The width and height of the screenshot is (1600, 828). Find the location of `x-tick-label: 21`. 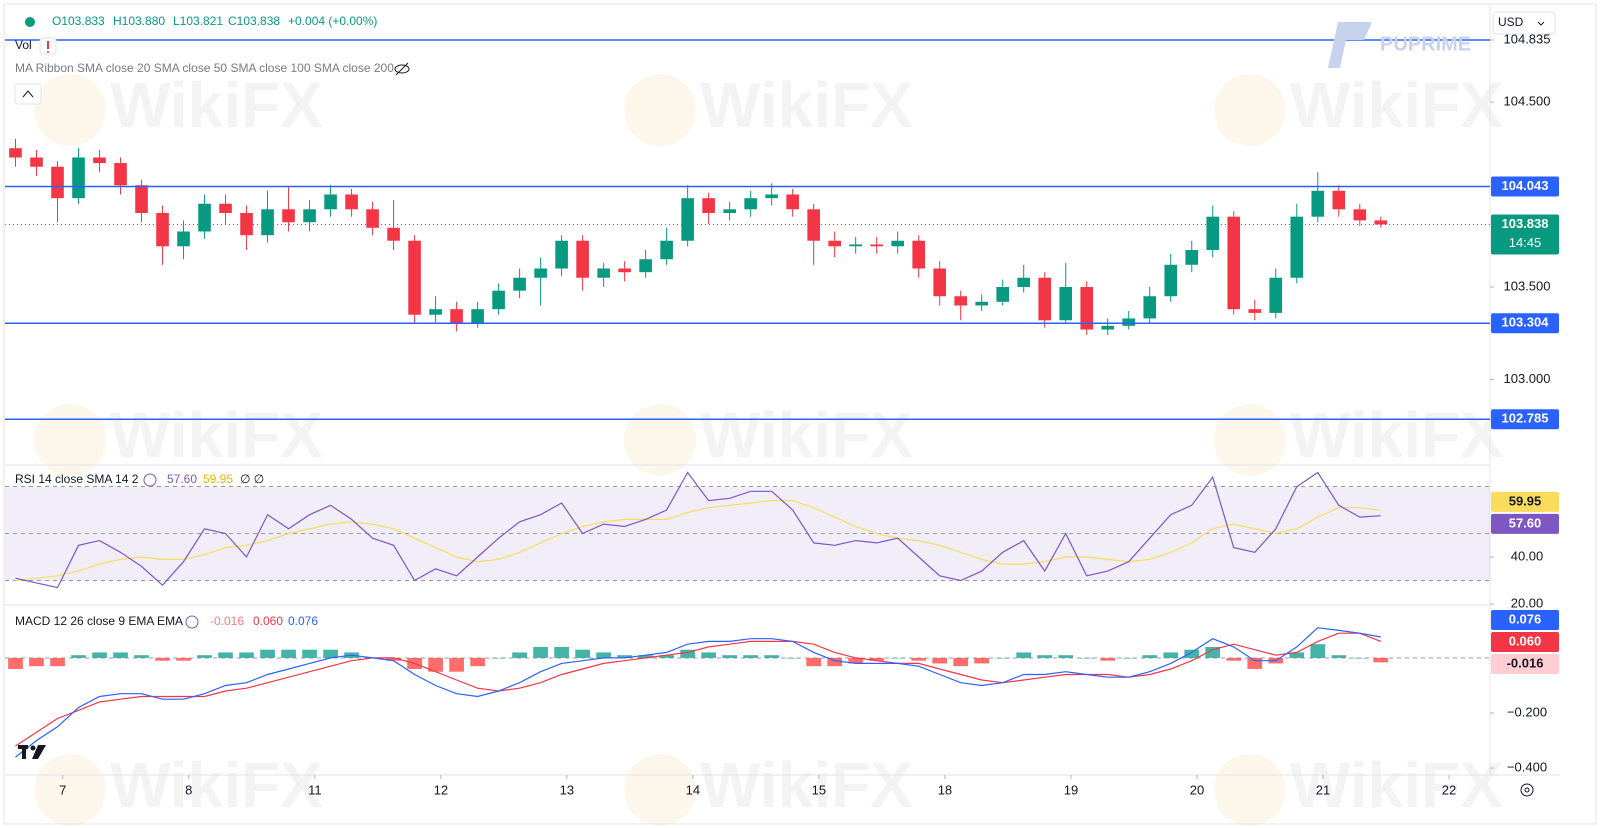

x-tick-label: 21 is located at coordinates (1323, 789).